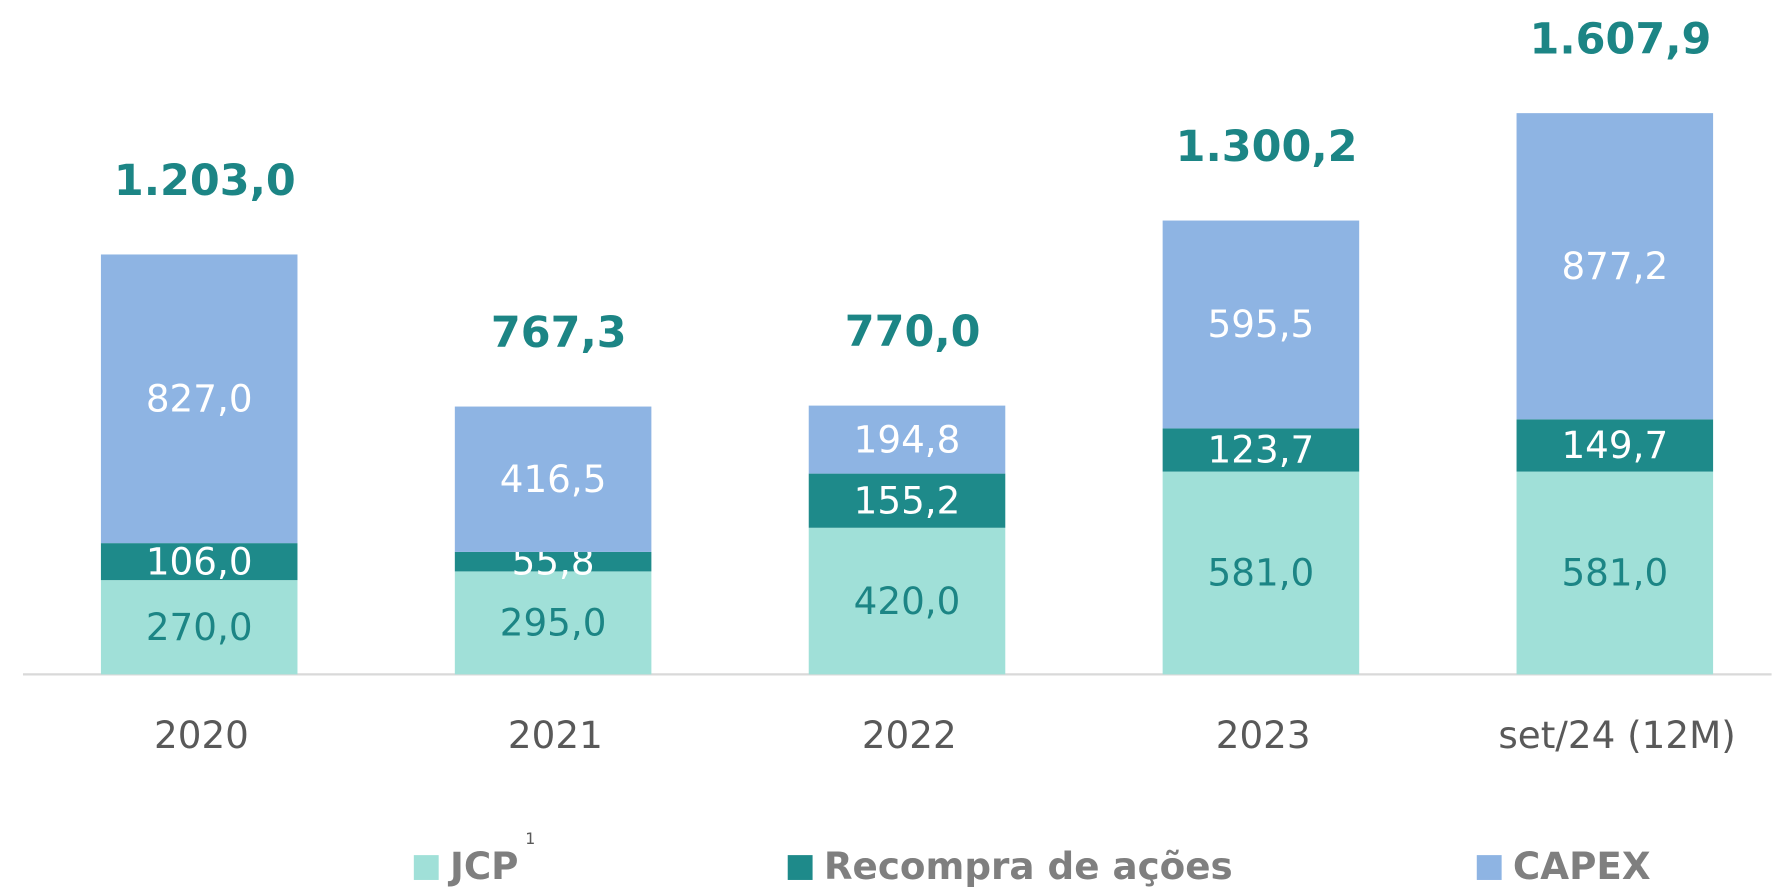  I want to click on value-label: 270,0, so click(199, 627).